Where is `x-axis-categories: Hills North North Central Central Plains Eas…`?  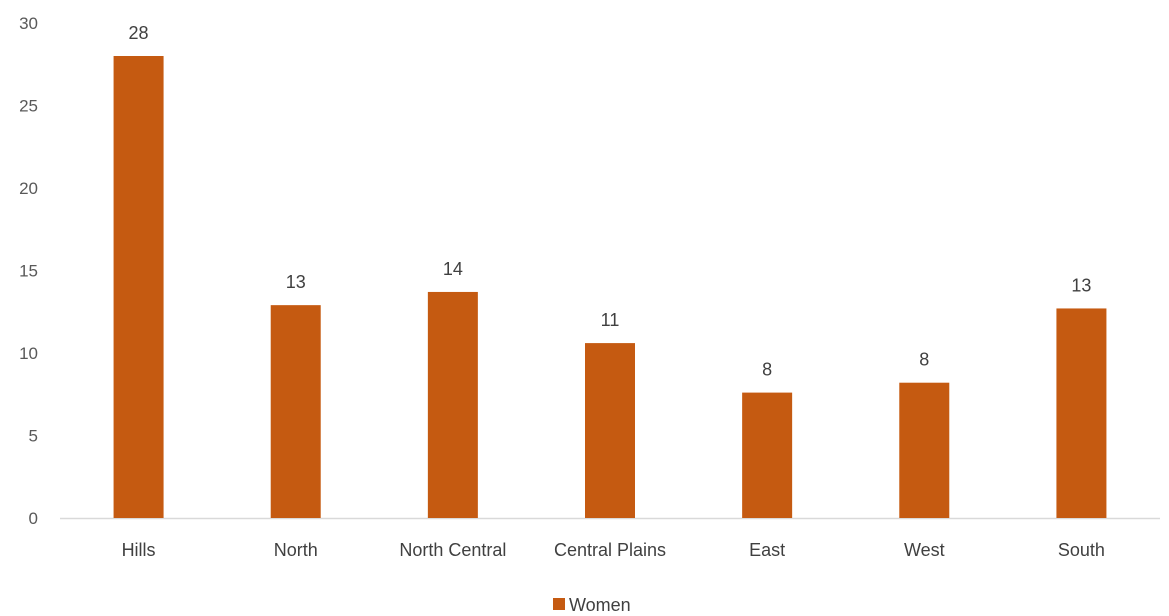
x-axis-categories: Hills North North Central Central Plains Eas… is located at coordinates (613, 550).